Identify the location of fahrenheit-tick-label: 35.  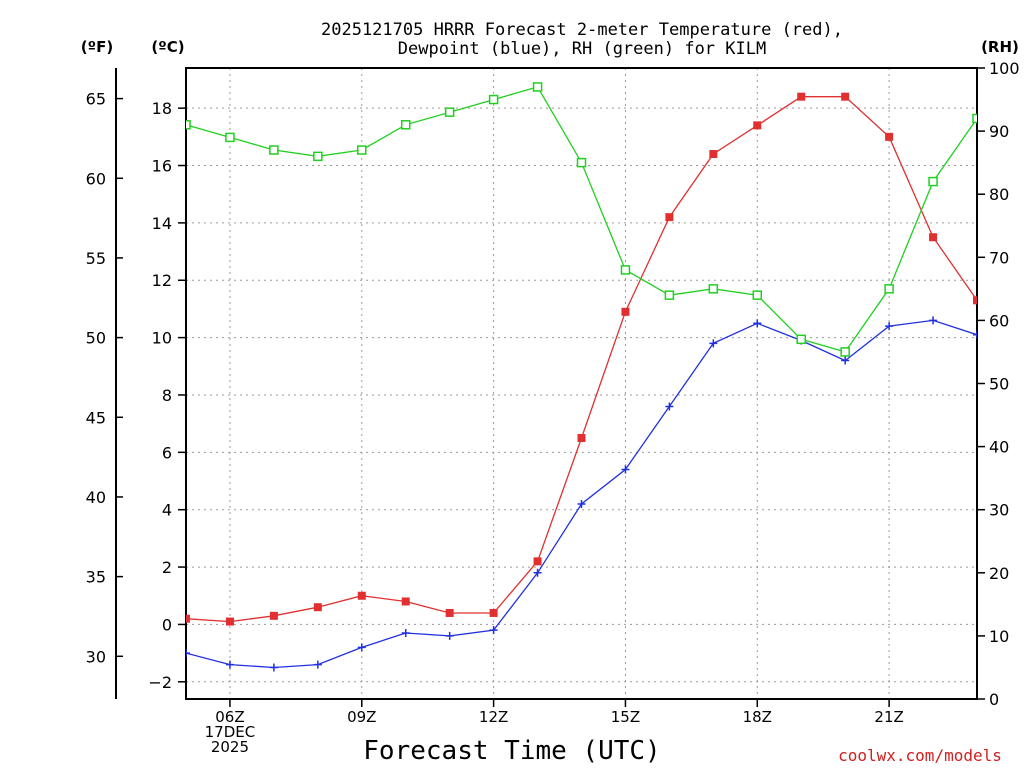
(96, 577).